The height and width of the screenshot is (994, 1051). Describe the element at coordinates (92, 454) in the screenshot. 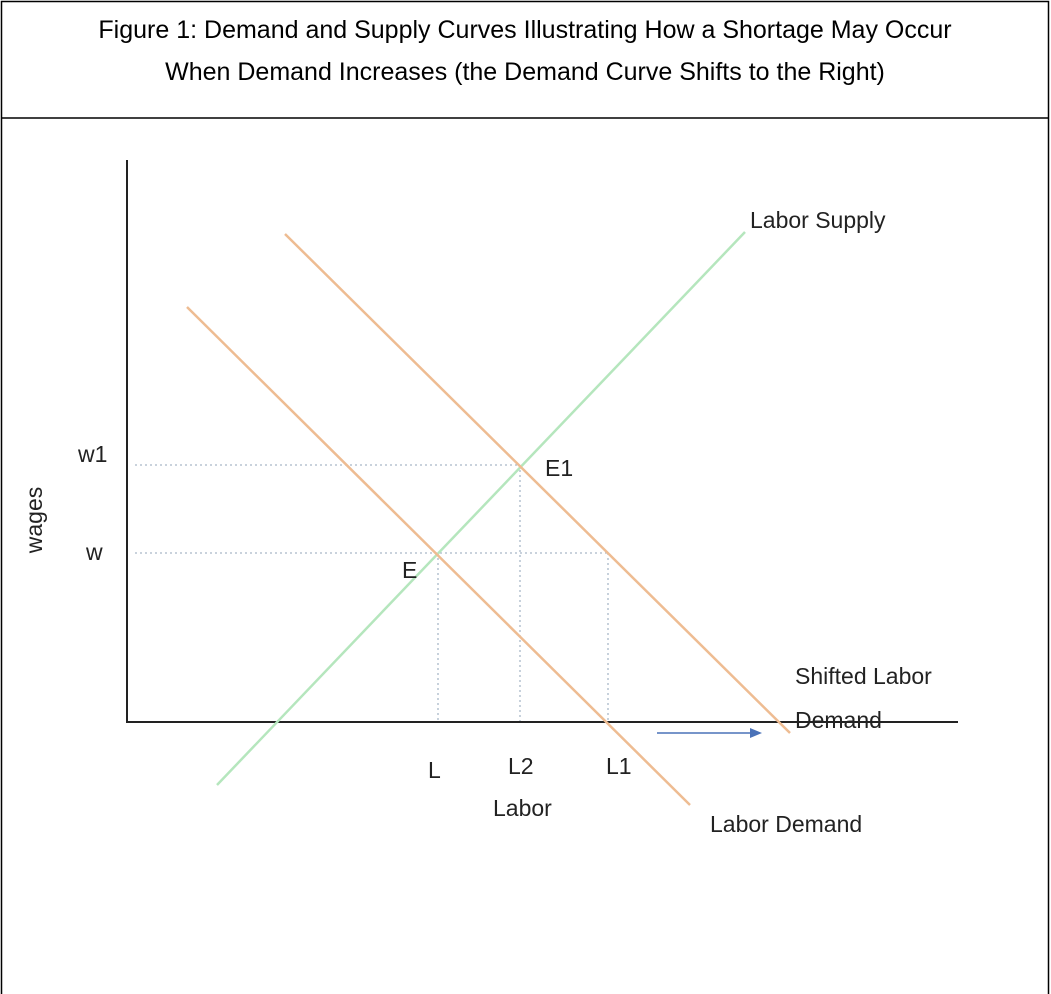

I see `y-label: w1` at that location.